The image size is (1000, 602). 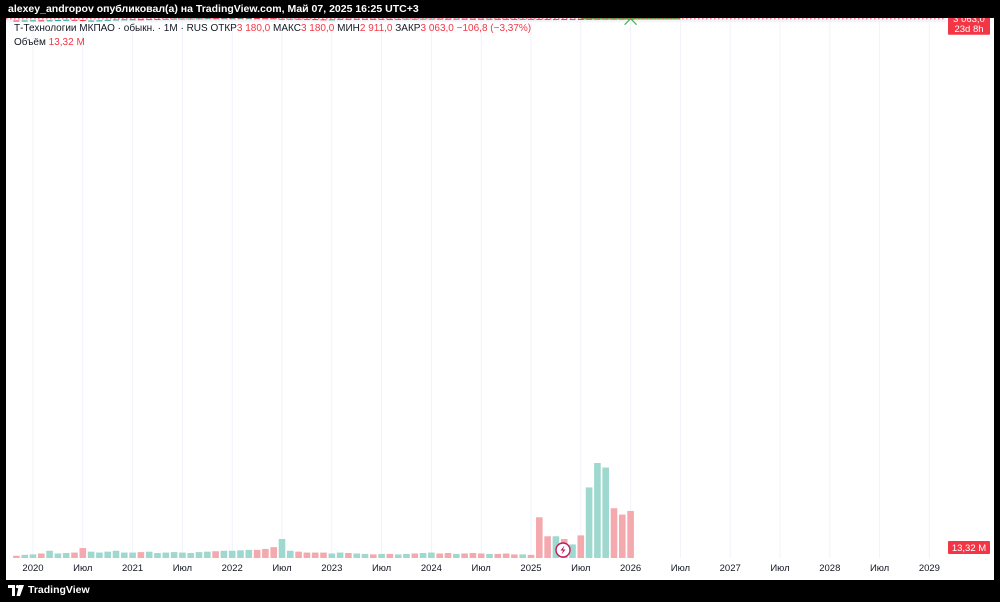 What do you see at coordinates (49, 590) in the screenshot?
I see `tradingview-logo: TradingView` at bounding box center [49, 590].